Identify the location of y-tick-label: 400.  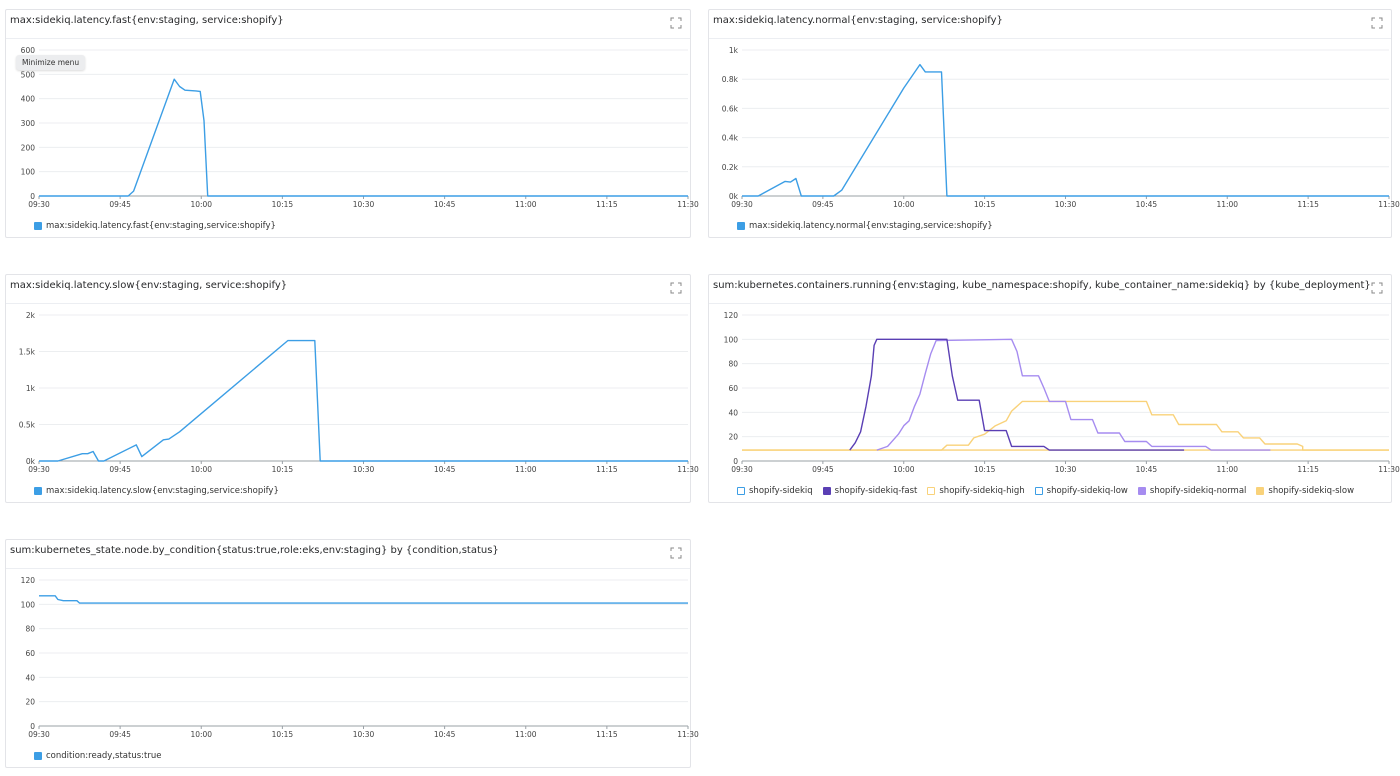
(28, 99).